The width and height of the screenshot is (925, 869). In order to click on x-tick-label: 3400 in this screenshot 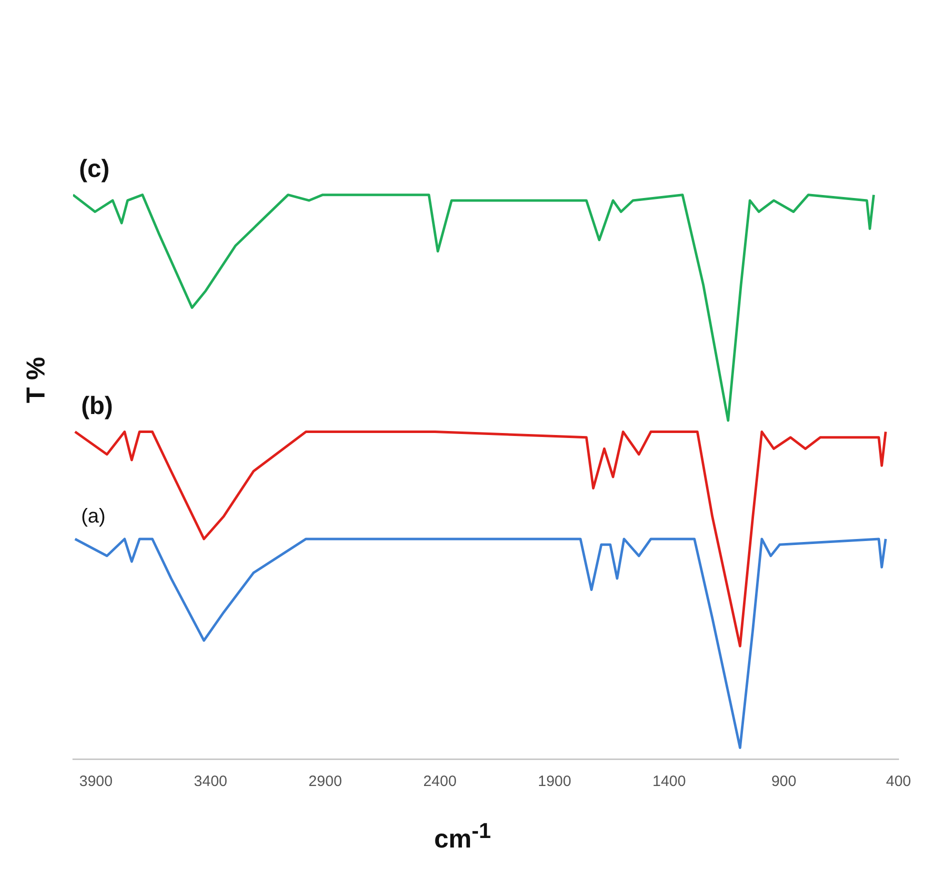, I will do `click(211, 781)`.